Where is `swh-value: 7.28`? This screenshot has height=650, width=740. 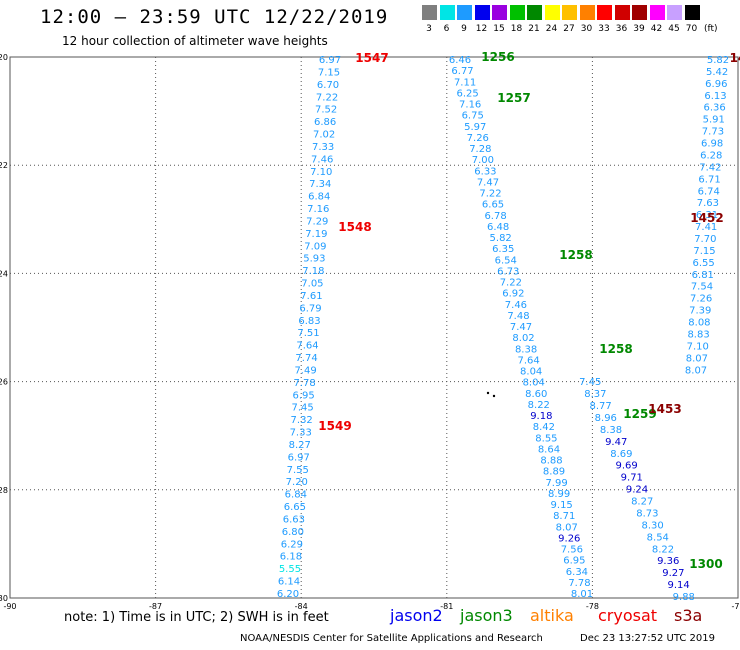
swh-value: 7.28 is located at coordinates (480, 149).